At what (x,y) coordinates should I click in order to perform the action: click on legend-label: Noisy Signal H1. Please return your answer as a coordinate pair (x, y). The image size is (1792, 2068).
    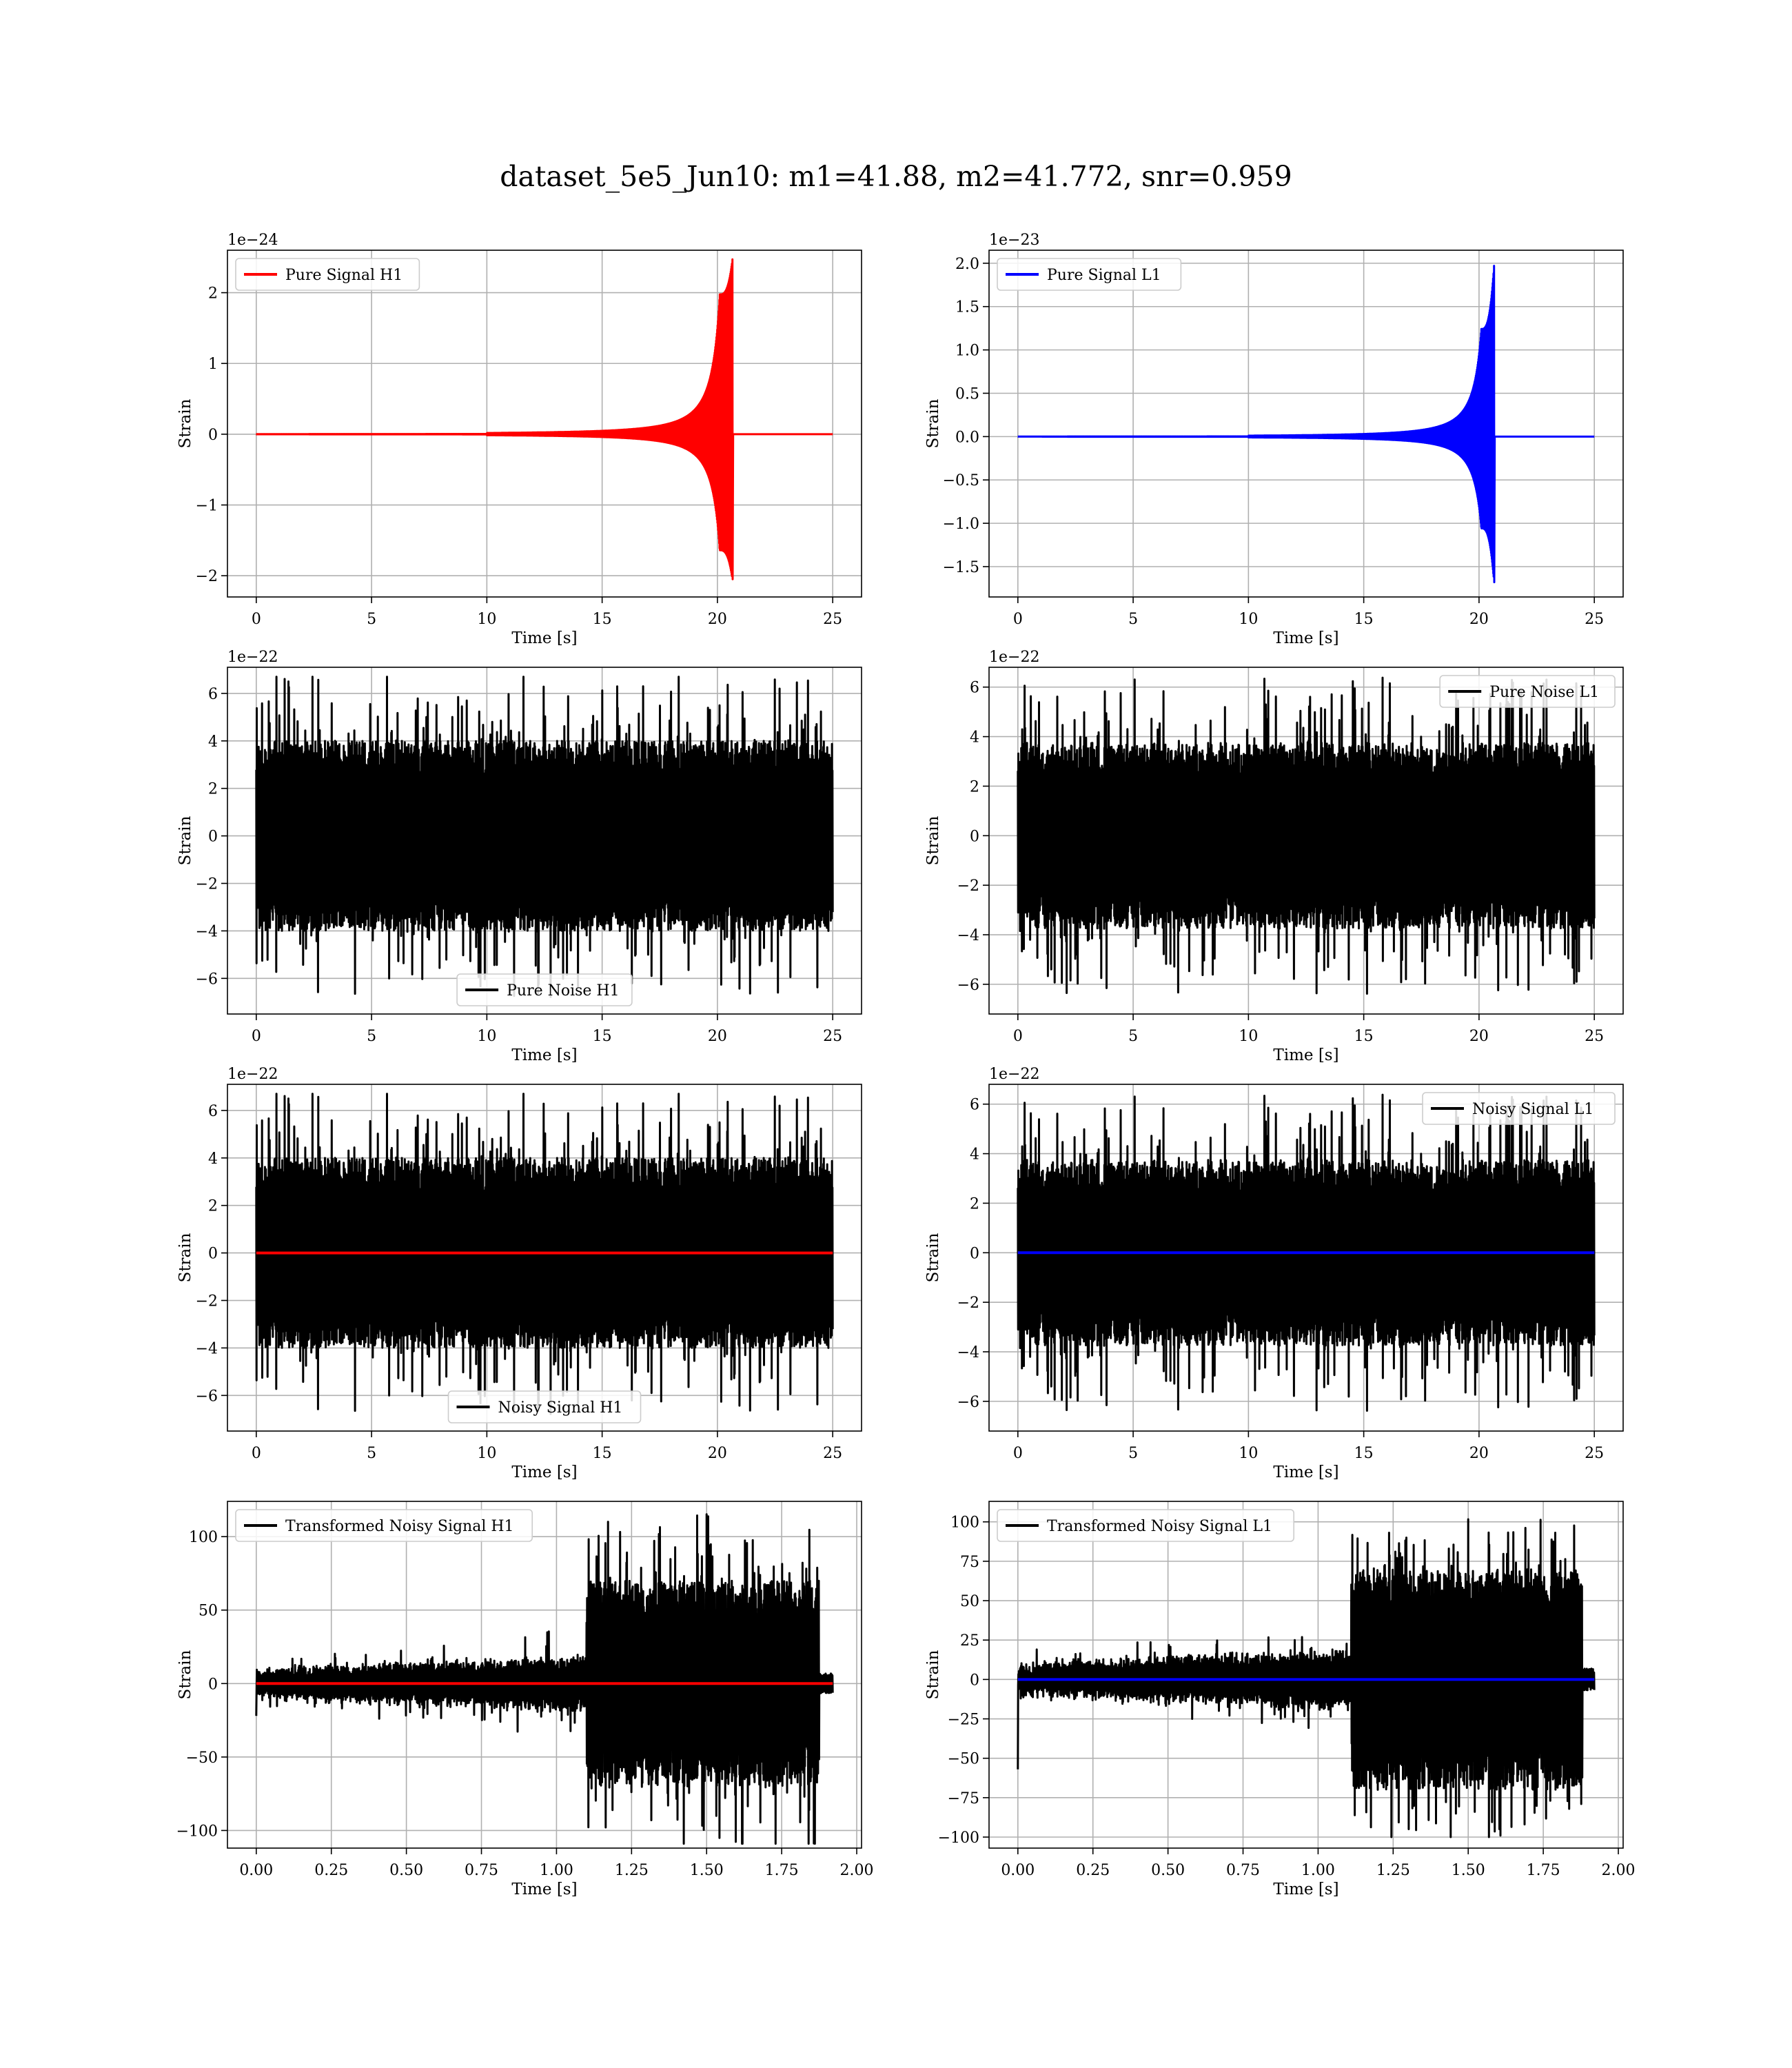
    Looking at the image, I should click on (560, 1408).